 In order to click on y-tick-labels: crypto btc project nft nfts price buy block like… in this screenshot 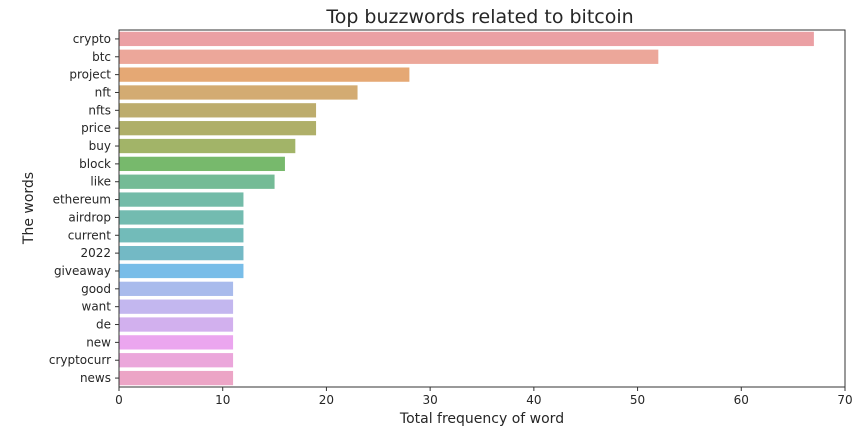, I will do `click(84, 208)`.